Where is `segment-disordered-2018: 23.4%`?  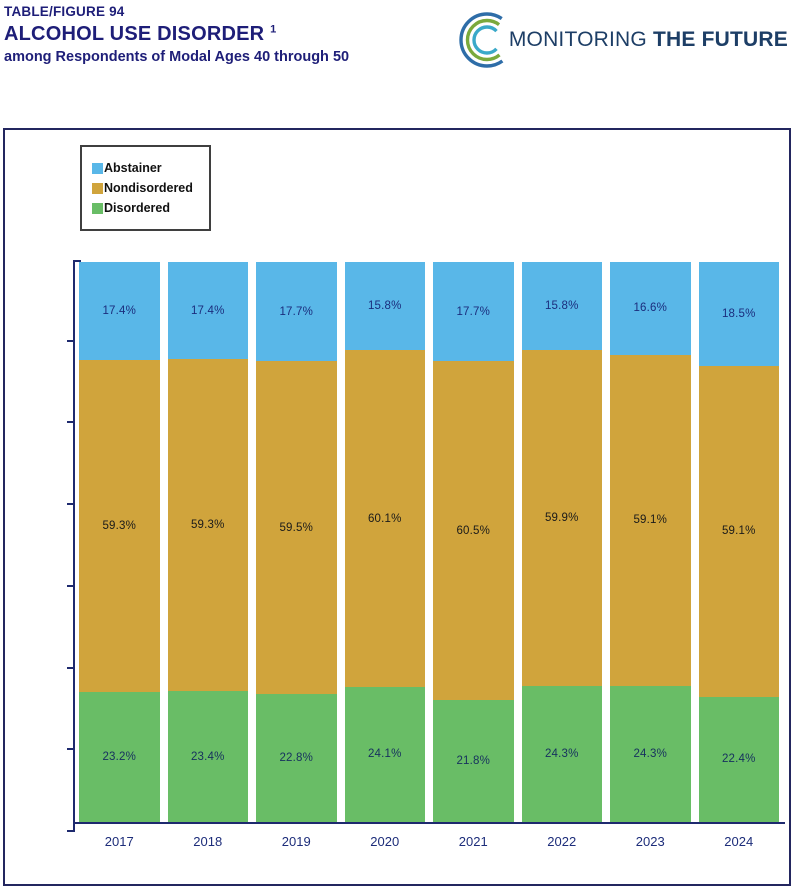 segment-disordered-2018: 23.4% is located at coordinates (207, 756).